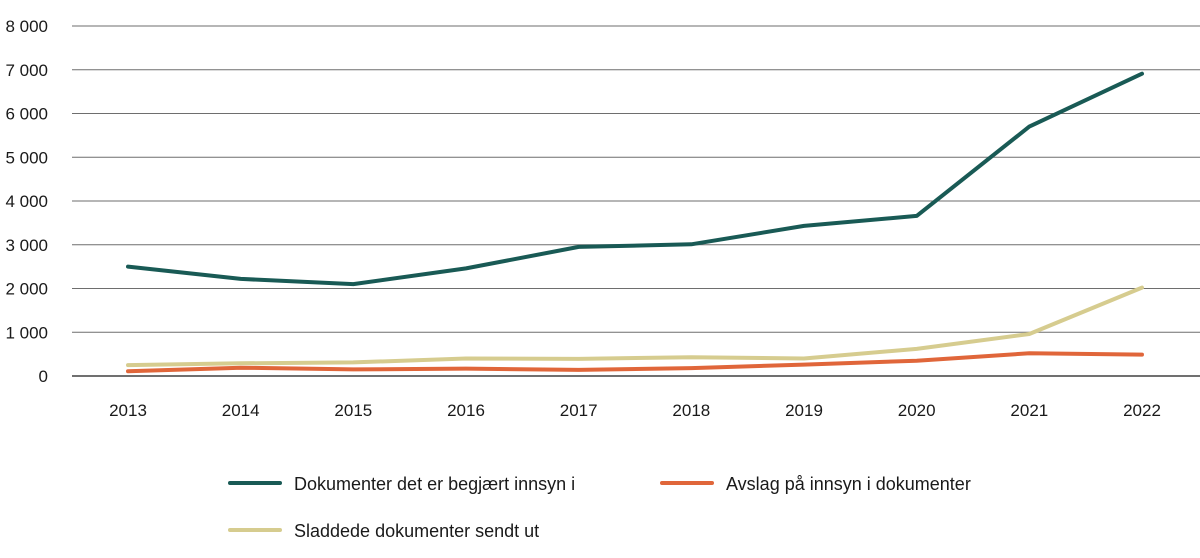 The image size is (1200, 558). I want to click on legend-label-1: Dokumenter det er begjært innsyn i, so click(434, 484).